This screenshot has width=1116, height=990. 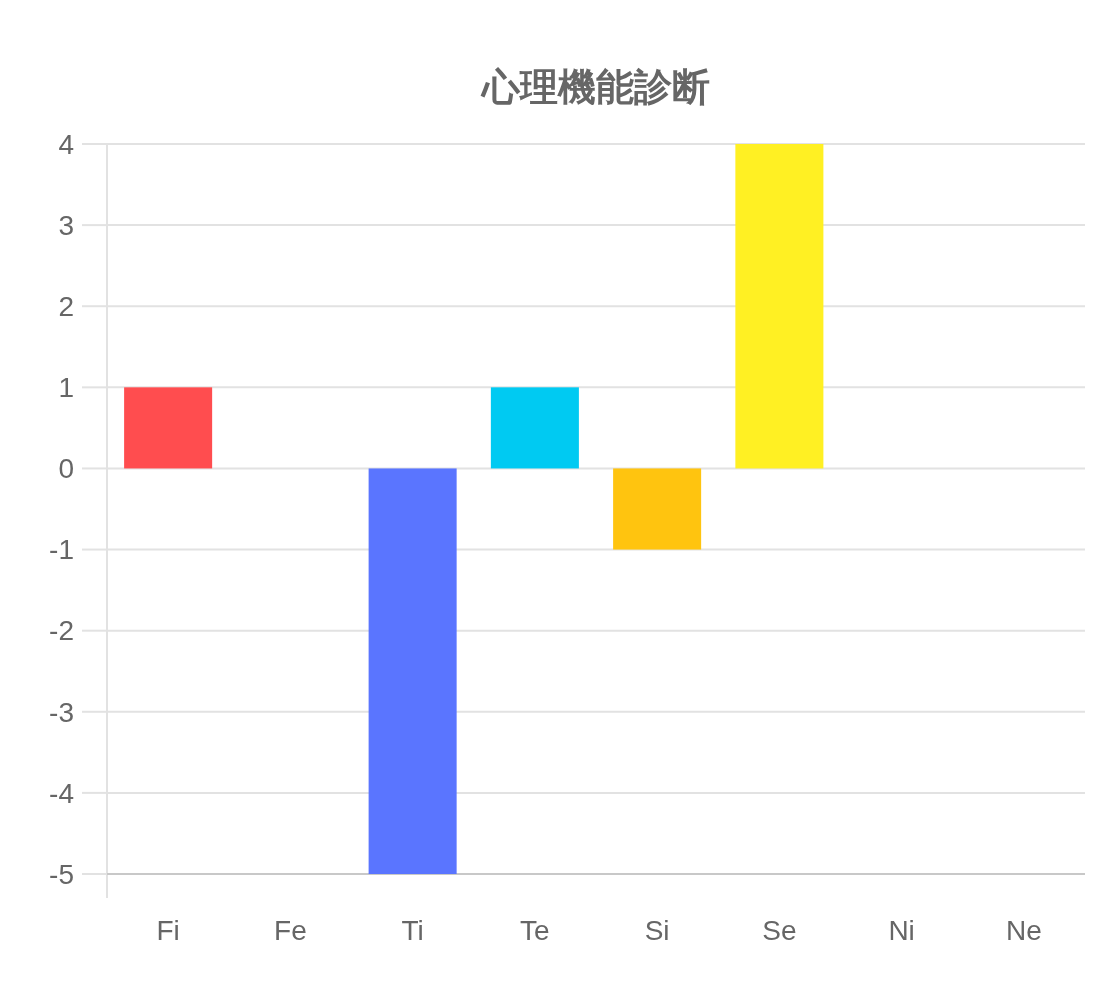 I want to click on y-tick-label: -4, so click(x=61, y=793).